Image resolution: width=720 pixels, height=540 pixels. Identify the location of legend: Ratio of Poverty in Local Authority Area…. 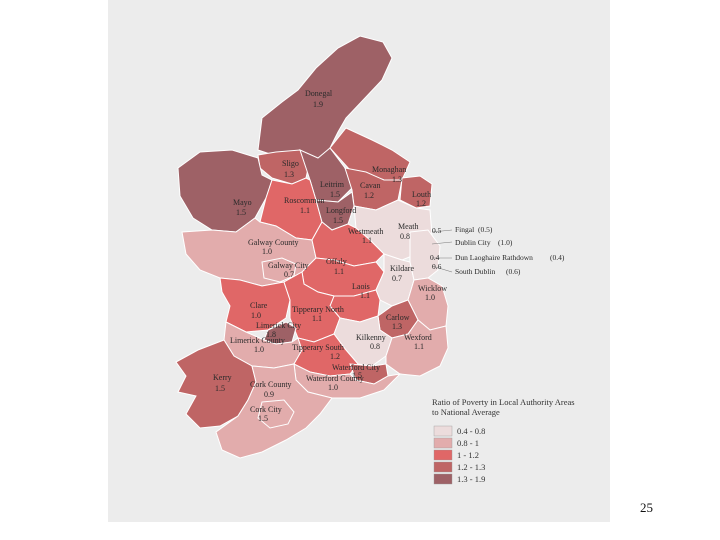
(503, 441).